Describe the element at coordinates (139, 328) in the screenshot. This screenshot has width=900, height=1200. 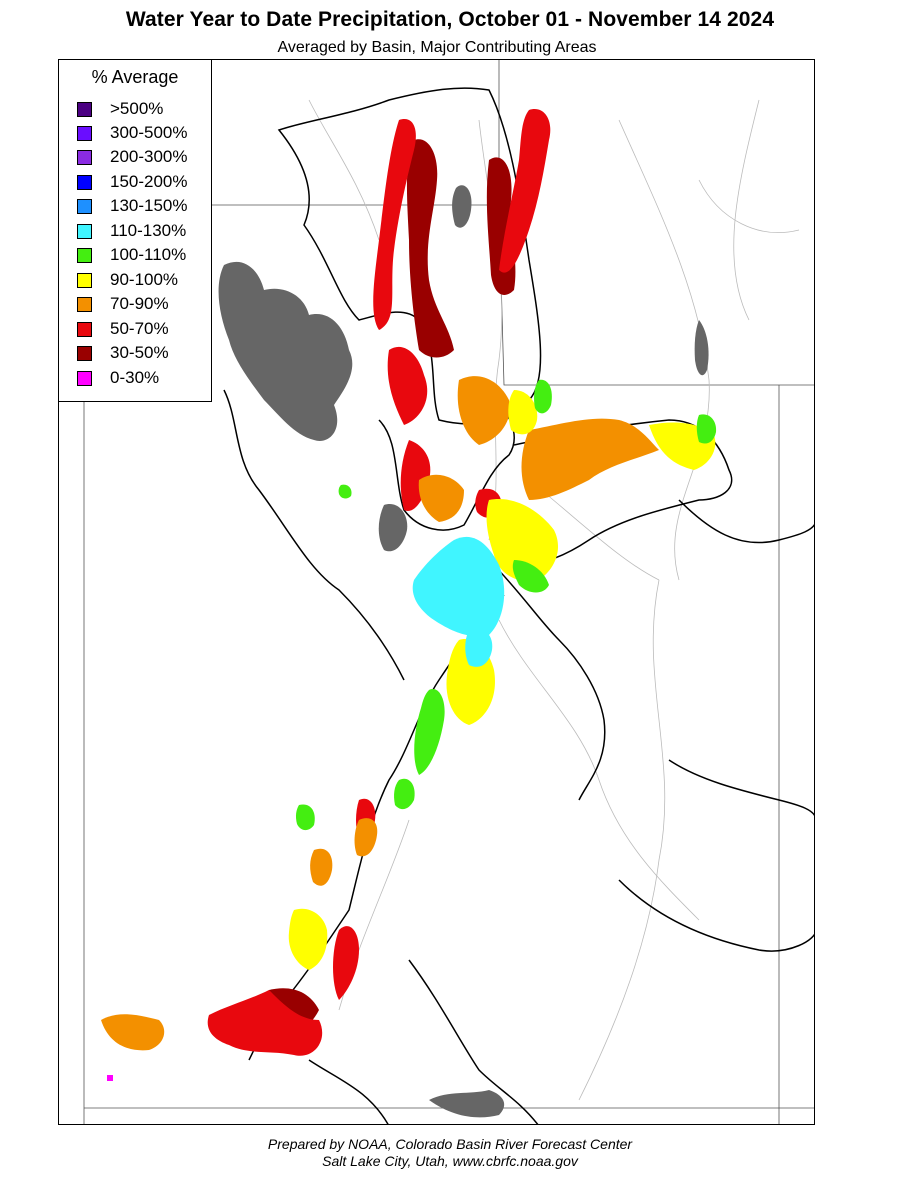
I see `legend-label: 50-70%` at that location.